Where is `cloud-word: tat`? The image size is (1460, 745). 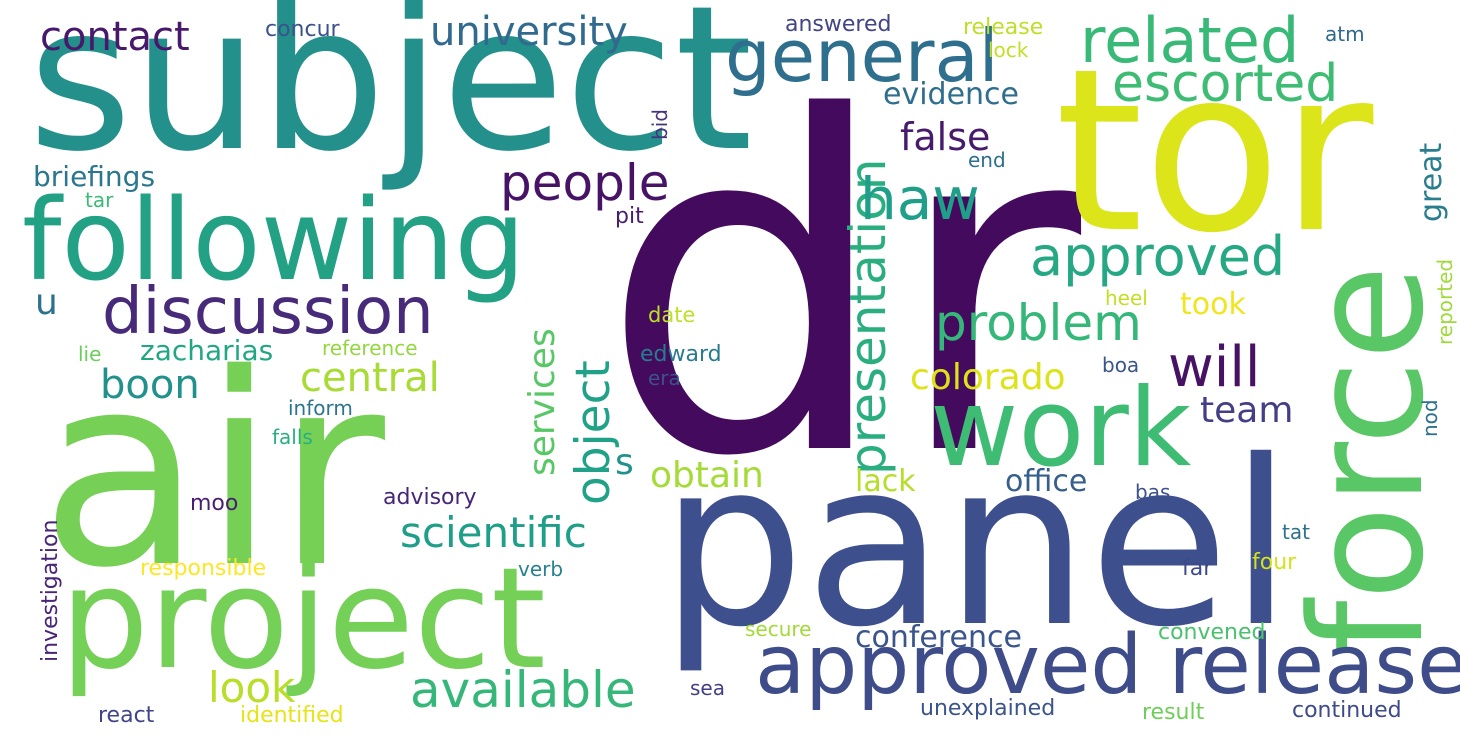
cloud-word: tat is located at coordinates (1296, 532).